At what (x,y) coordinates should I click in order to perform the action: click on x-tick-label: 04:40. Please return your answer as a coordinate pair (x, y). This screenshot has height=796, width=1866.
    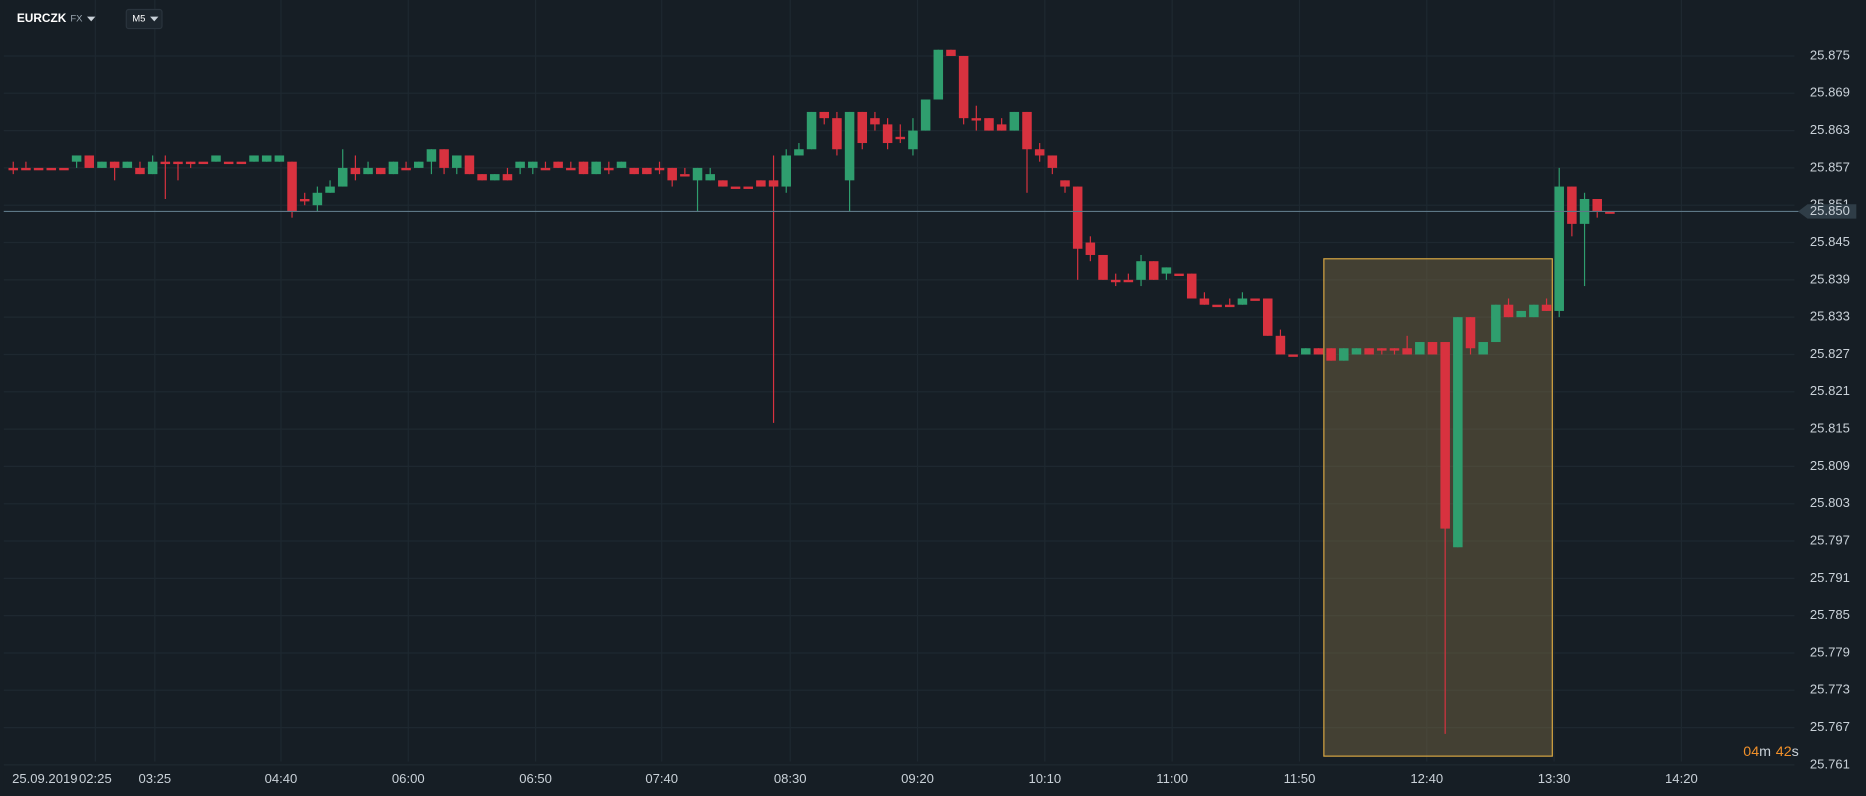
    Looking at the image, I should click on (281, 778).